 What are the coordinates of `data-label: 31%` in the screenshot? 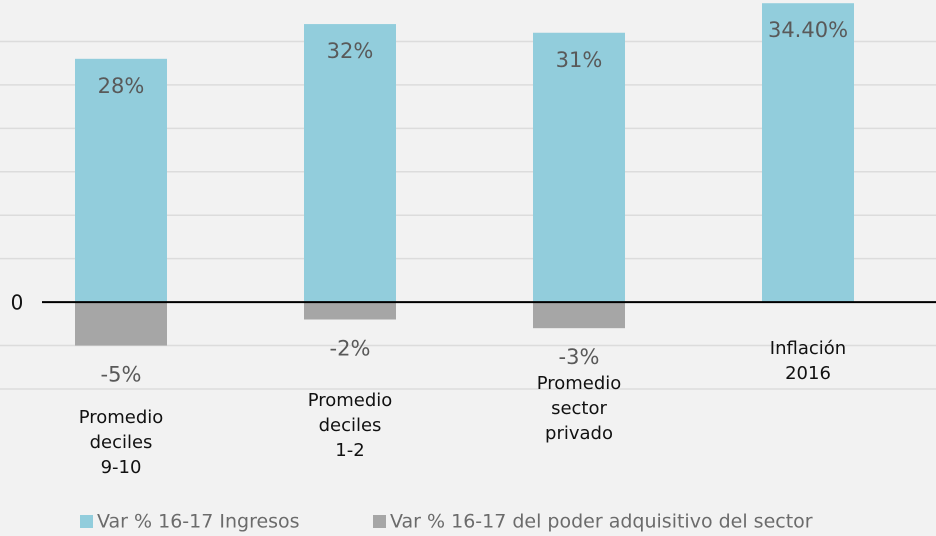 It's located at (579, 60).